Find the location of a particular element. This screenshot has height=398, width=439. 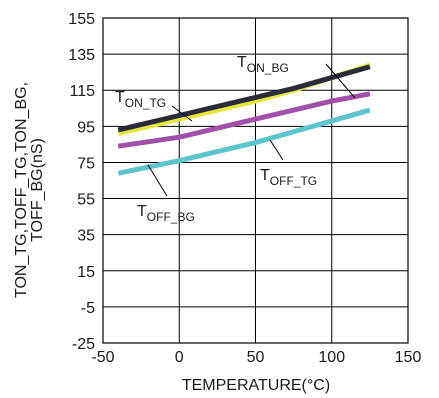

callout-leader-on-bg is located at coordinates (340, 81).